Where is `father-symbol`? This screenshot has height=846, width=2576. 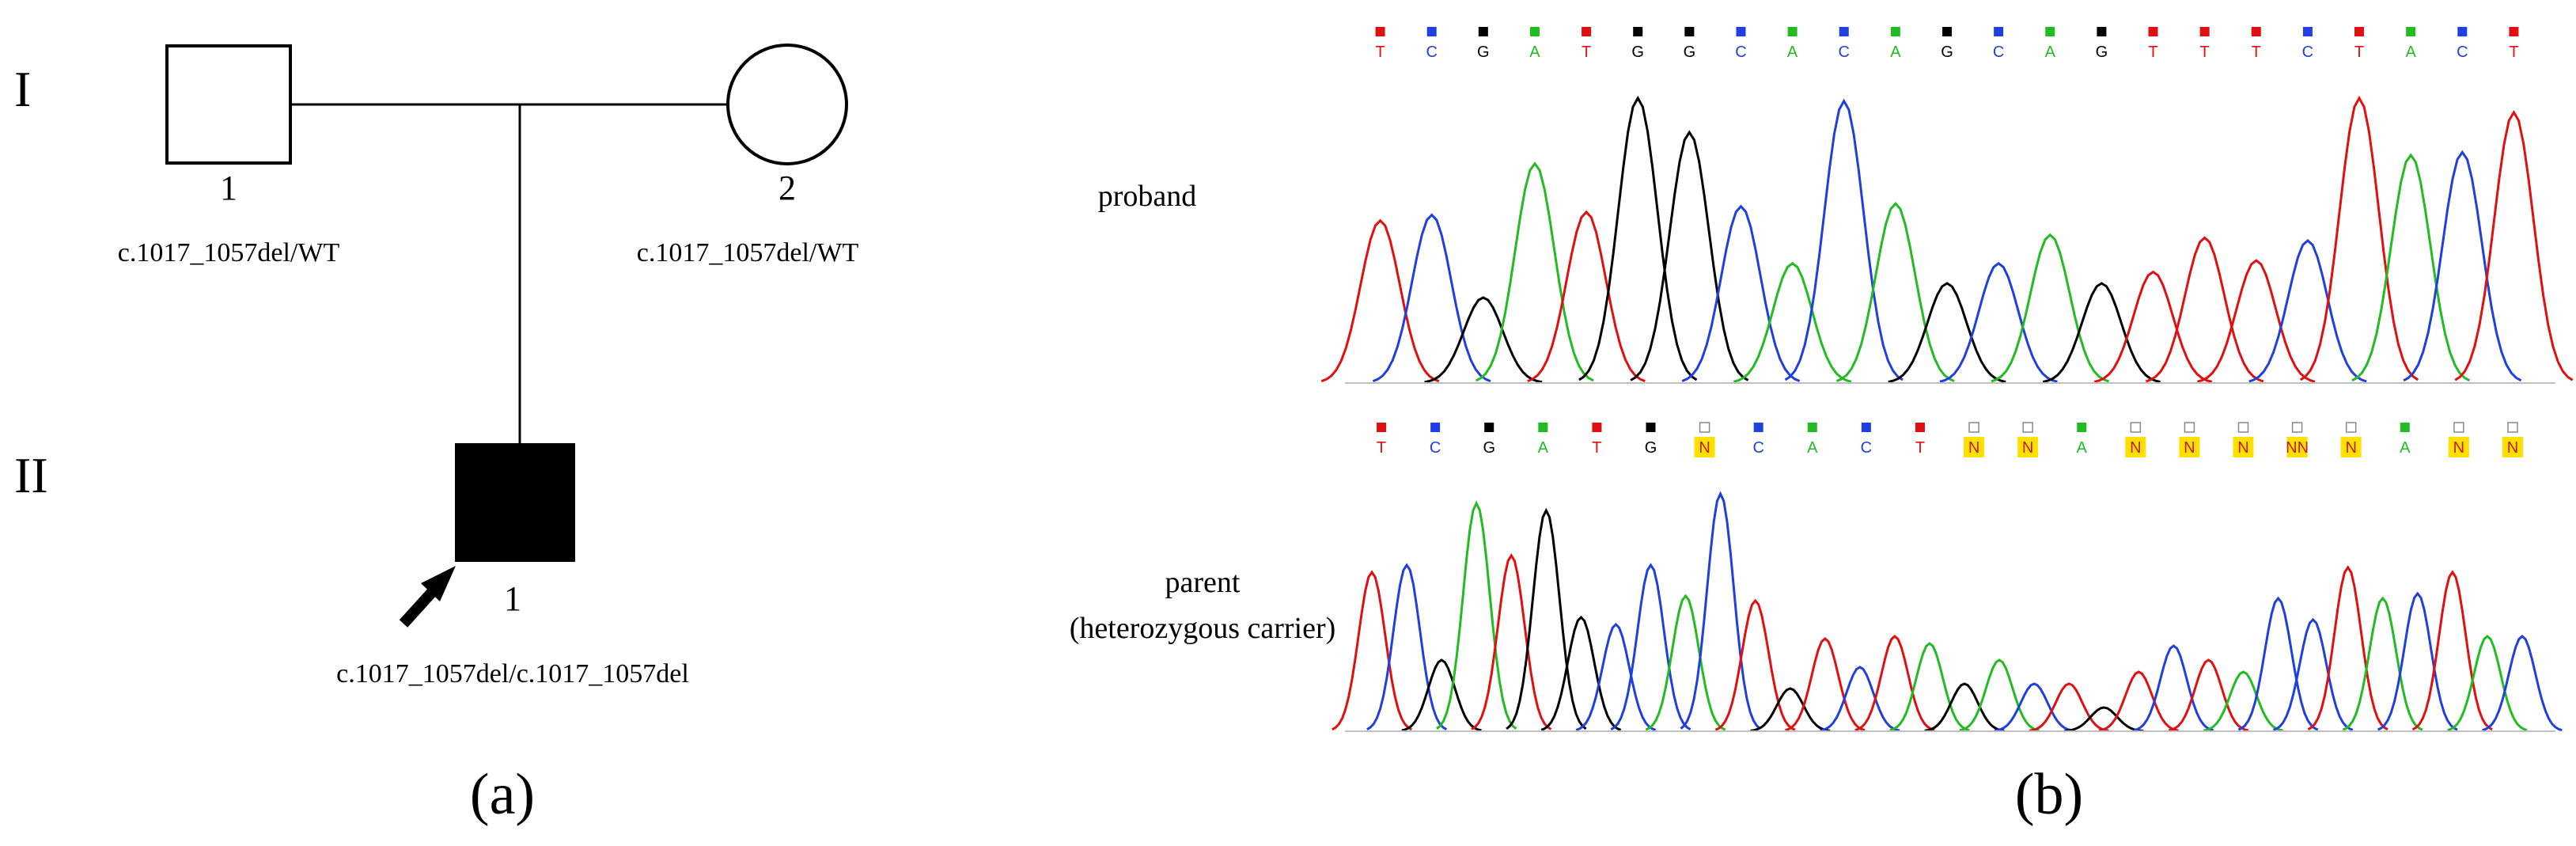 father-symbol is located at coordinates (228, 104).